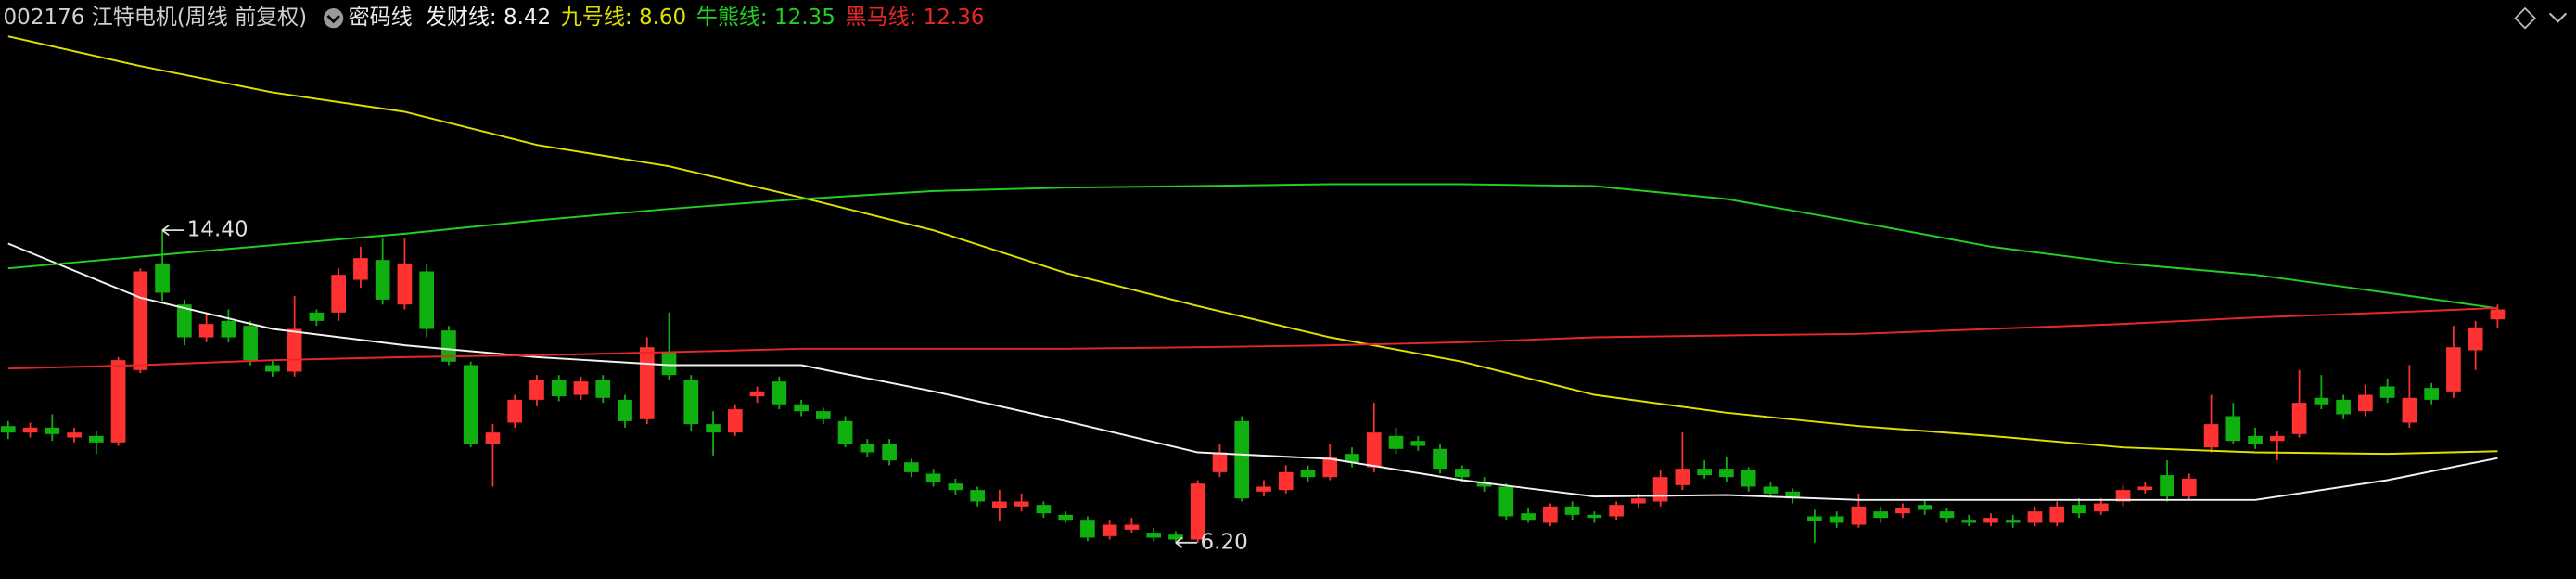  I want to click on legend-entry: 九号线: 8.60, so click(623, 18).